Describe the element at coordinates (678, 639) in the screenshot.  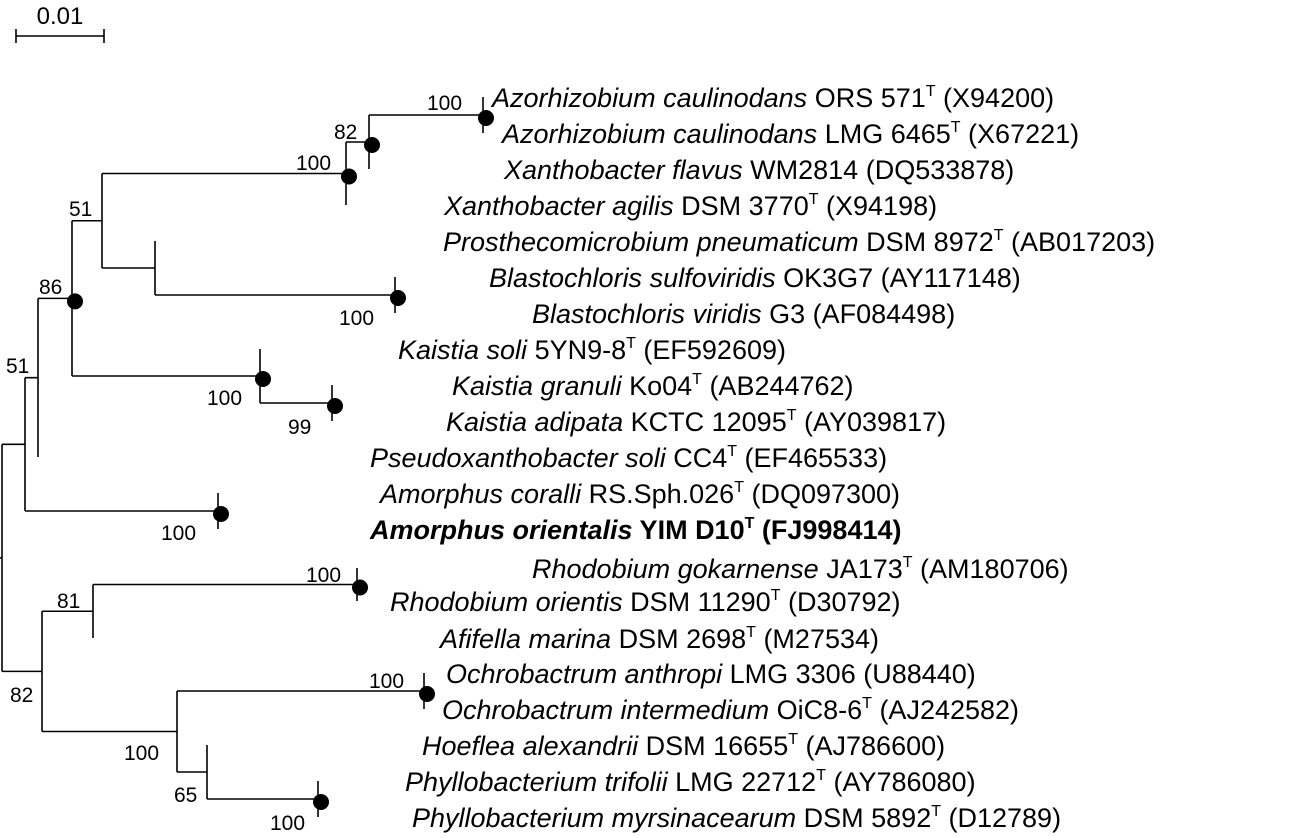
I see `taxon-strain: DSM 2698` at that location.